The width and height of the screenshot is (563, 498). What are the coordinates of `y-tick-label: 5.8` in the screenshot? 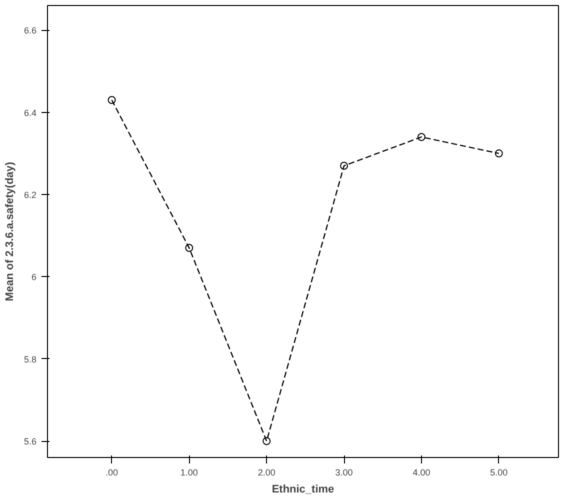 It's located at (30, 359).